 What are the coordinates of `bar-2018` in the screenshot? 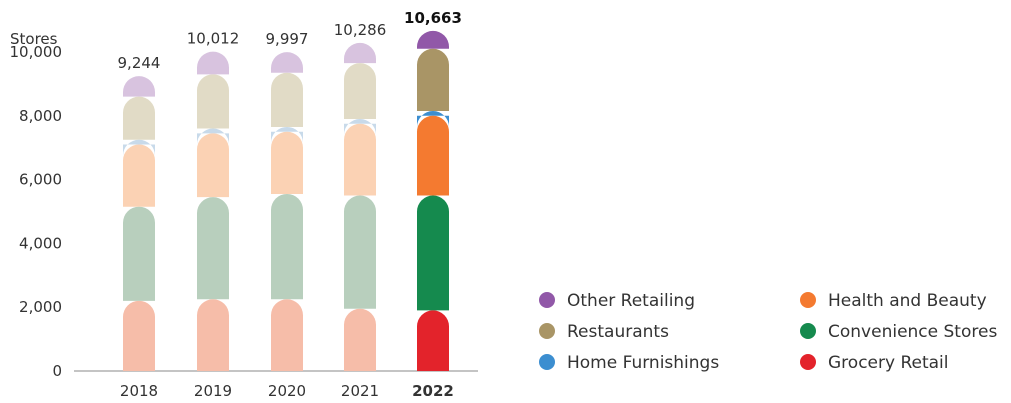 It's located at (139, 223).